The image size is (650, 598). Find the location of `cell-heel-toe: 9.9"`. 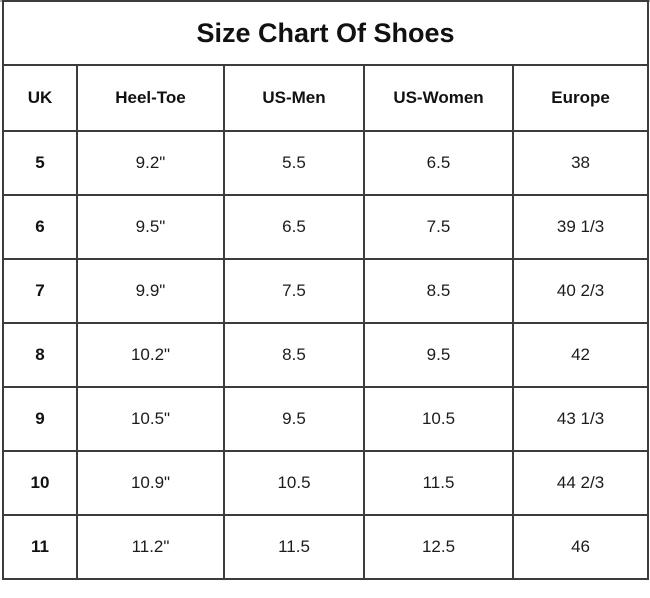

cell-heel-toe: 9.9" is located at coordinates (150, 291).